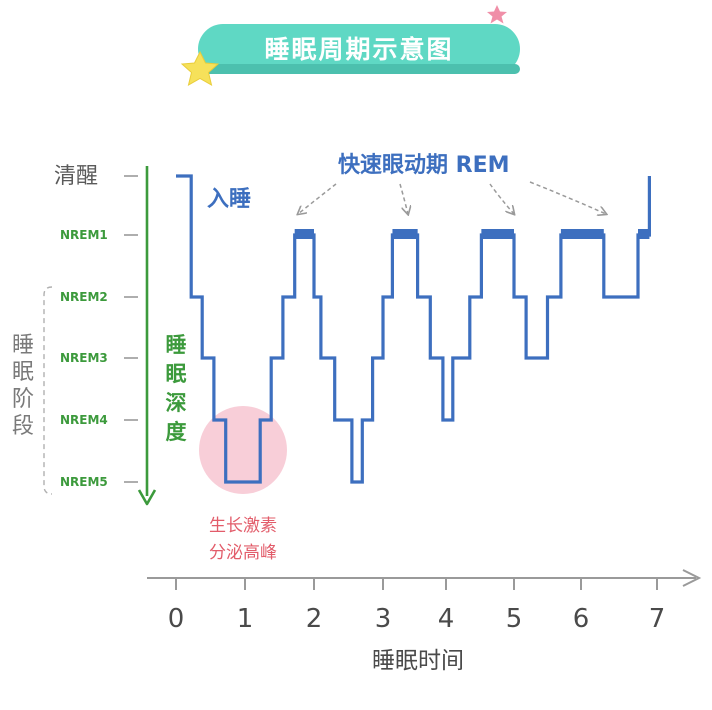  What do you see at coordinates (76, 176) in the screenshot?
I see `stage-label-awake: 清醒` at bounding box center [76, 176].